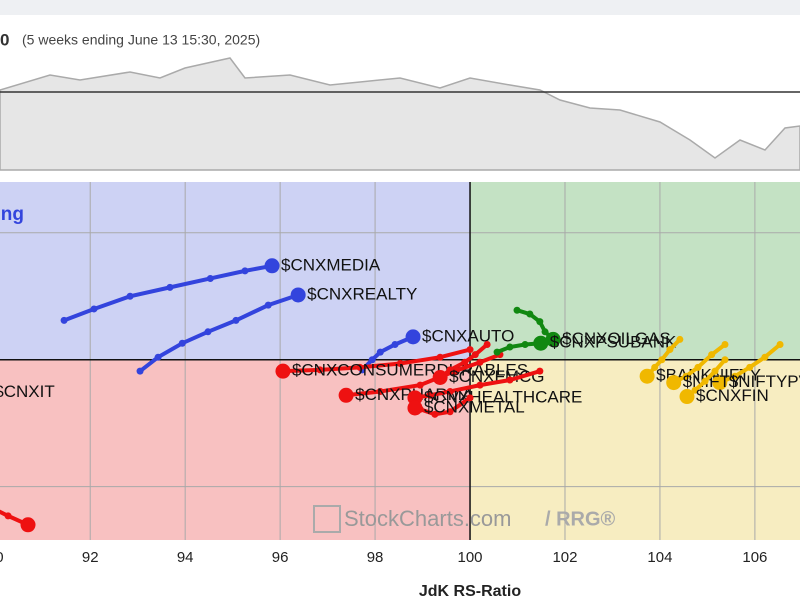 The image size is (800, 605). I want to click on series-label: $CNXFMCG, so click(496, 376).